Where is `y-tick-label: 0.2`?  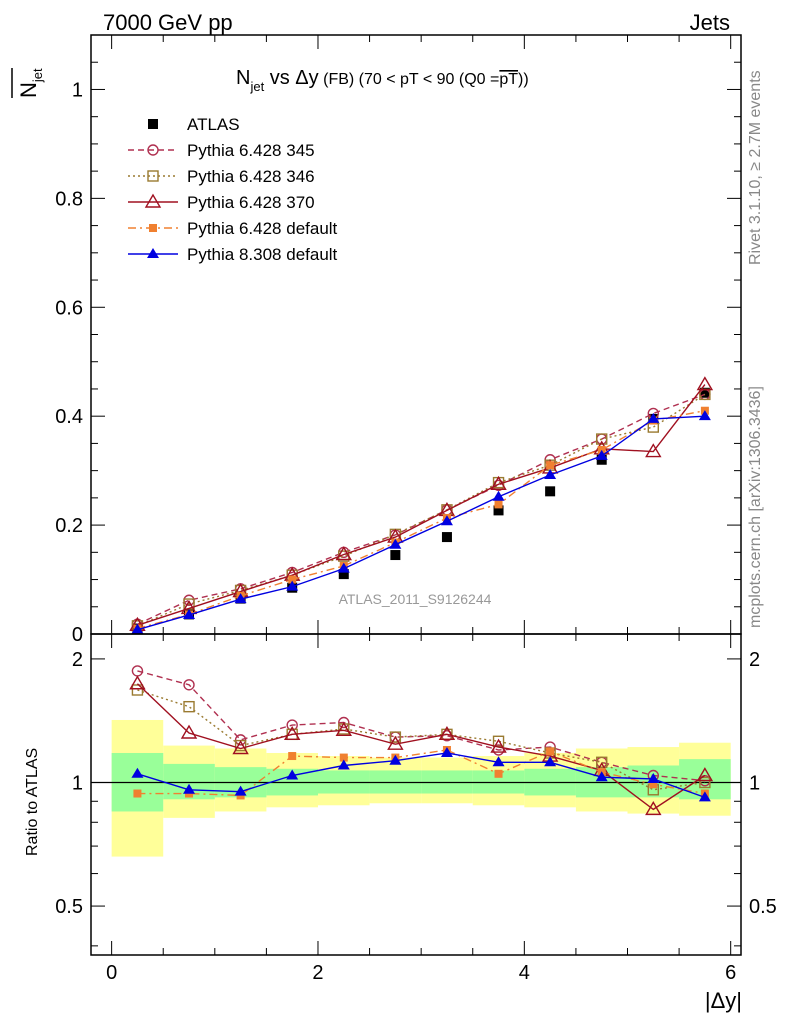
y-tick-label: 0.2 is located at coordinates (69, 526).